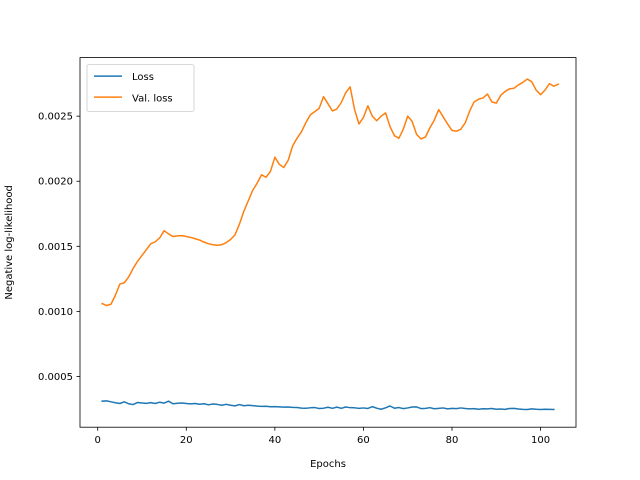 The image size is (640, 480). Describe the element at coordinates (55, 247) in the screenshot. I see `y-tick-label: 0.0015` at that location.